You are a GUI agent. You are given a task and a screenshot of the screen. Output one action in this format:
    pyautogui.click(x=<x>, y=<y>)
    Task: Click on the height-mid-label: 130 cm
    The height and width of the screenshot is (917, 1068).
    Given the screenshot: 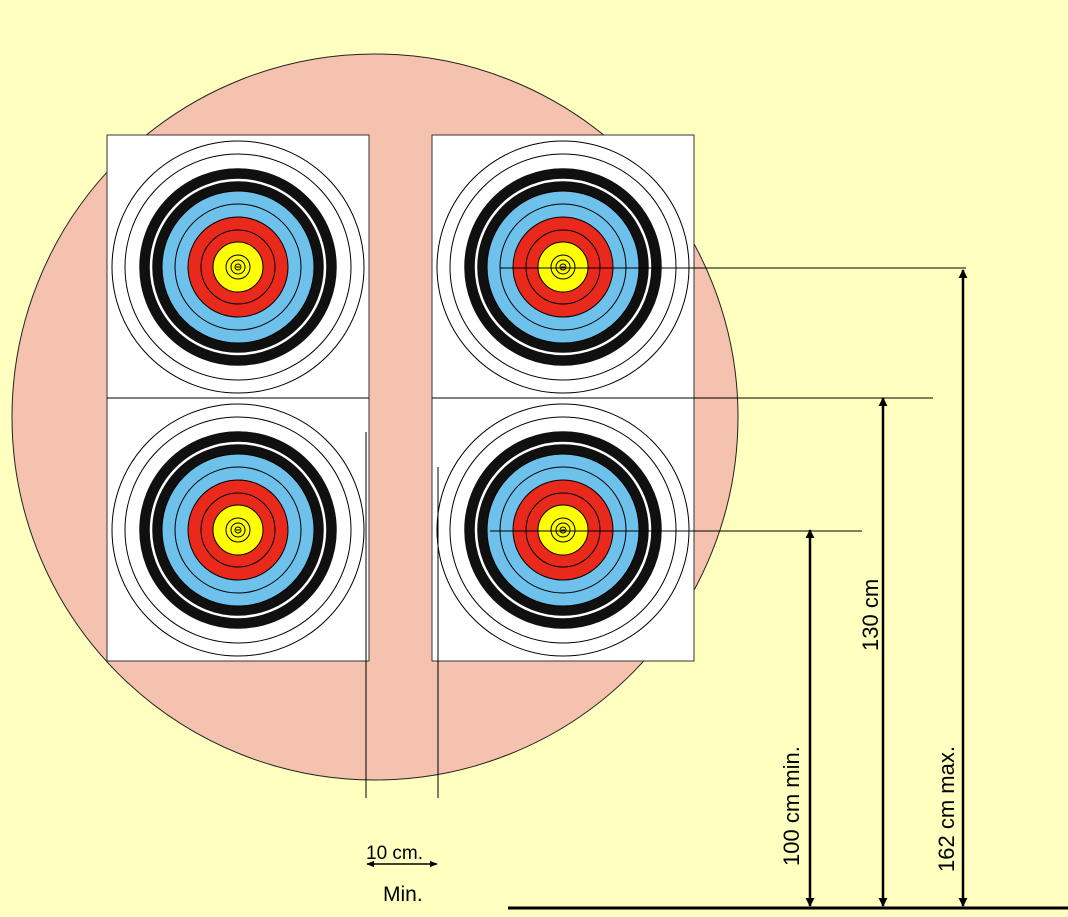 What is the action you would take?
    pyautogui.click(x=870, y=615)
    